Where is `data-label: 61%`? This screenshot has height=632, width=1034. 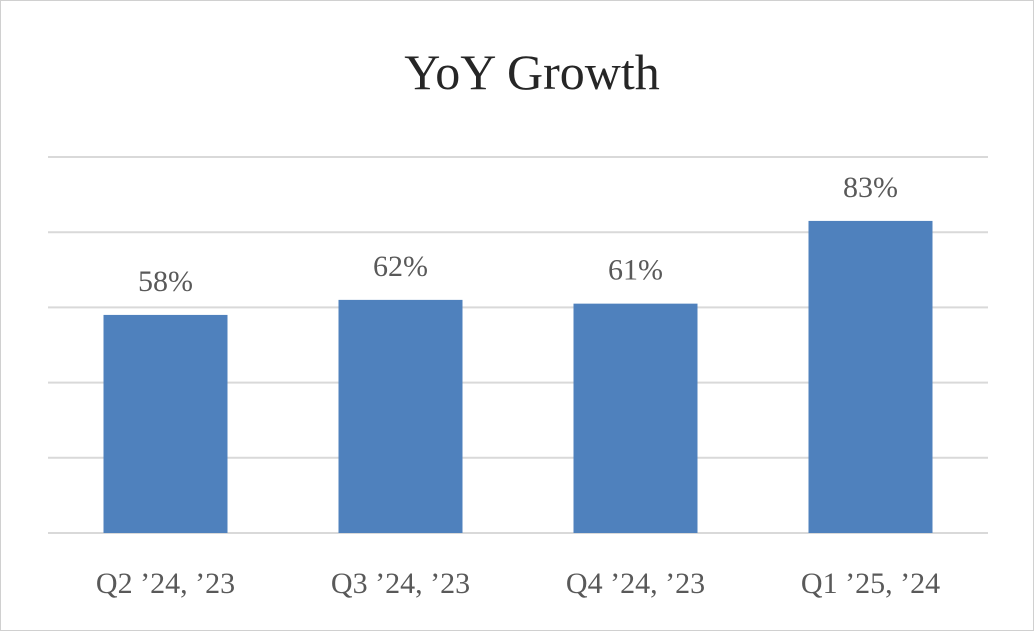
data-label: 61% is located at coordinates (635, 270).